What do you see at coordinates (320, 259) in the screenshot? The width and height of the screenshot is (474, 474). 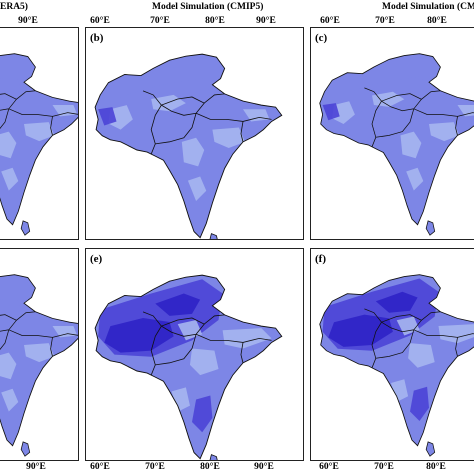 I see `panel-label-f: (f)` at bounding box center [320, 259].